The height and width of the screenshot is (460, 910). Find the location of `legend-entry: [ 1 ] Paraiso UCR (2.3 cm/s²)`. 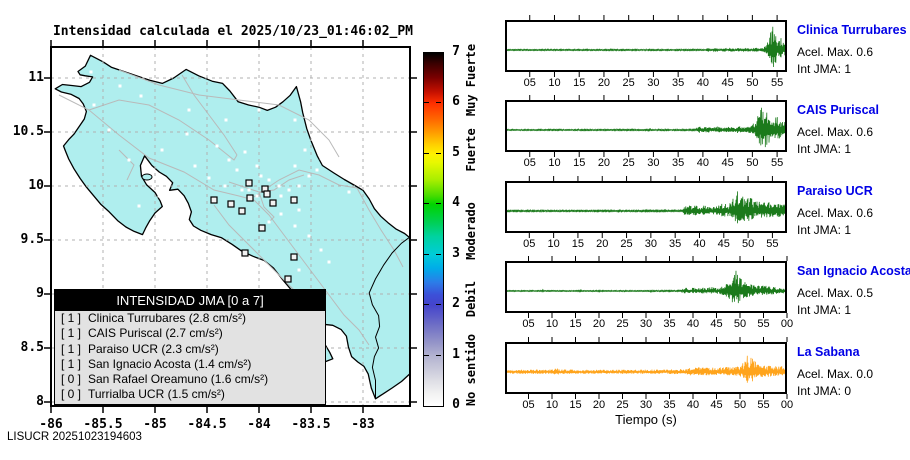

legend-entry: [ 1 ] Paraiso UCR (2.3 cm/s²) is located at coordinates (190, 349).